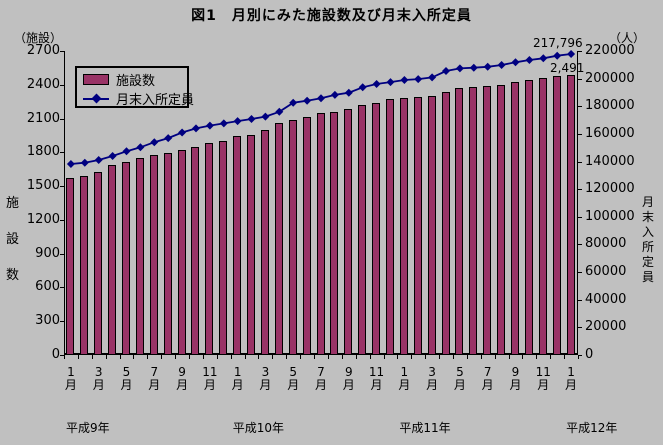  I want to click on legend-item-facilities: 施設数, so click(132, 79).